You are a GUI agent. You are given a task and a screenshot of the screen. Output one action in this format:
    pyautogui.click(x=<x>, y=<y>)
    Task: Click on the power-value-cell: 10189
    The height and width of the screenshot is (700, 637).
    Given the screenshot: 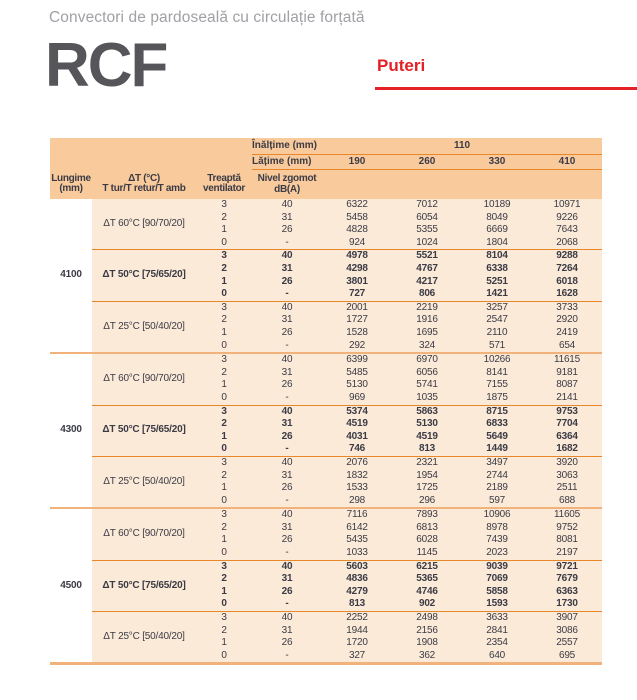 What is the action you would take?
    pyautogui.click(x=497, y=205)
    